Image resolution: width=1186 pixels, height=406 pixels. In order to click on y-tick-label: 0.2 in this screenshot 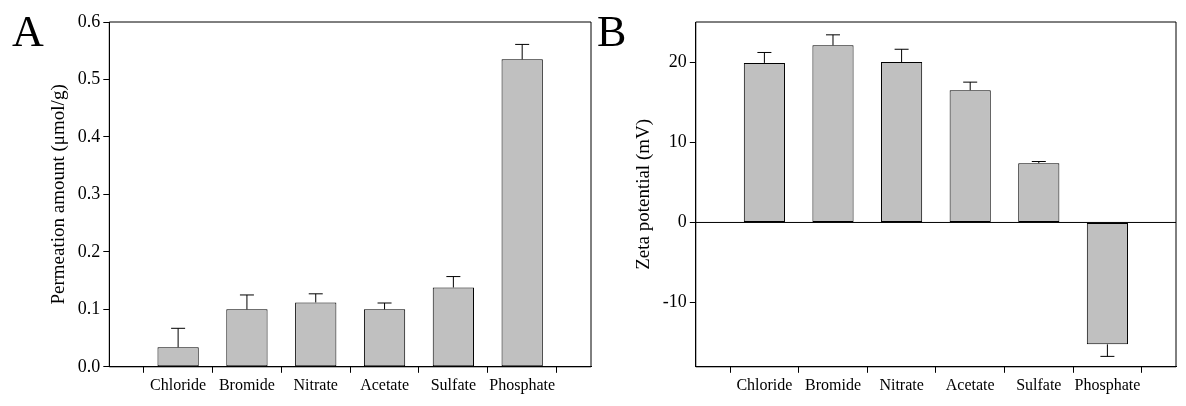, I will do `click(89, 250)`.